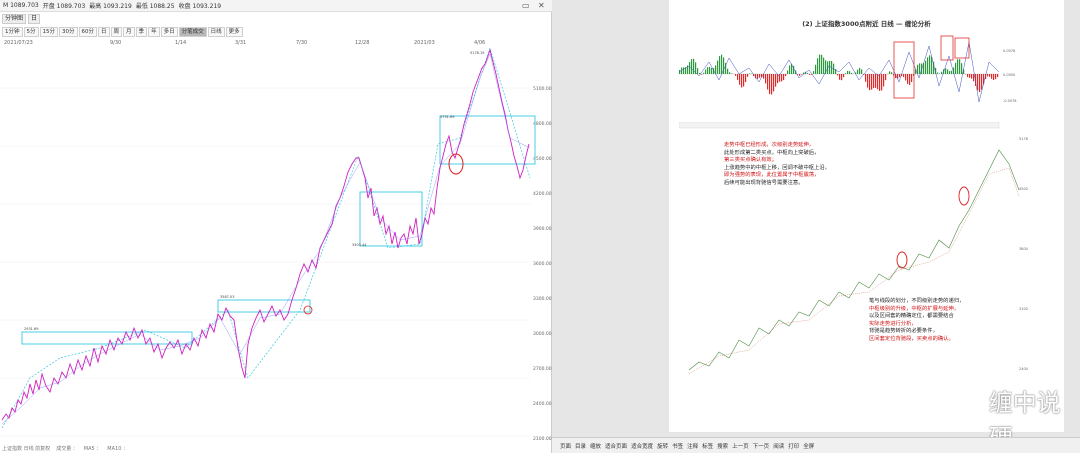  I want to click on date-label: 1/14, so click(181, 43).